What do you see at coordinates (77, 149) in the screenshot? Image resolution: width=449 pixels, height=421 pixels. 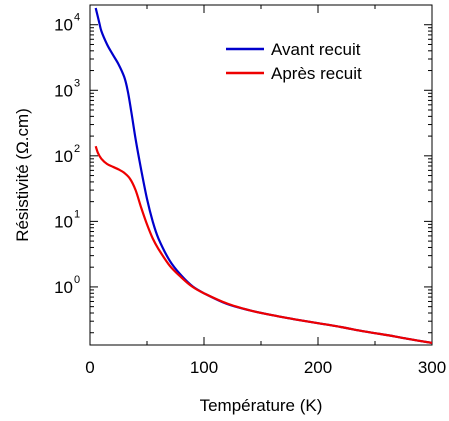 I see `y-tick-label-exponent: 2` at bounding box center [77, 149].